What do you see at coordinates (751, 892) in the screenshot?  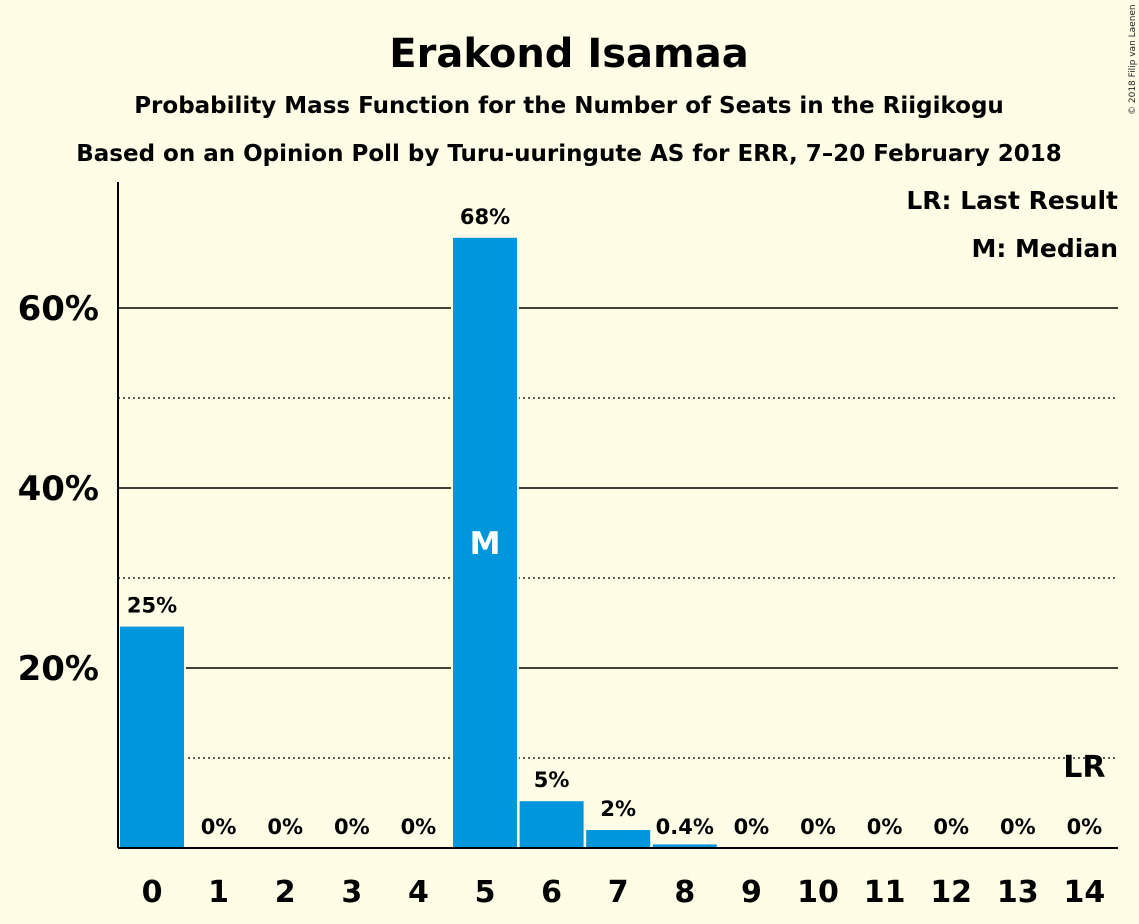 I see `x-tick-label: 9` at bounding box center [751, 892].